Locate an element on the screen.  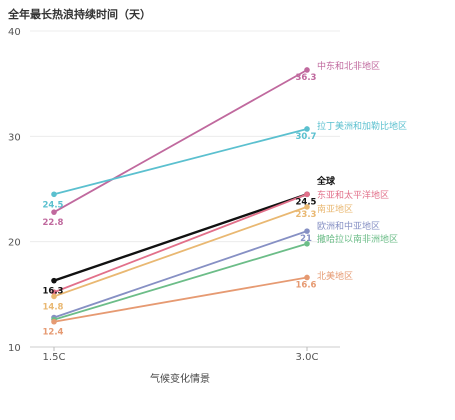
series-name-label: 南亚地区 is located at coordinates (335, 209).